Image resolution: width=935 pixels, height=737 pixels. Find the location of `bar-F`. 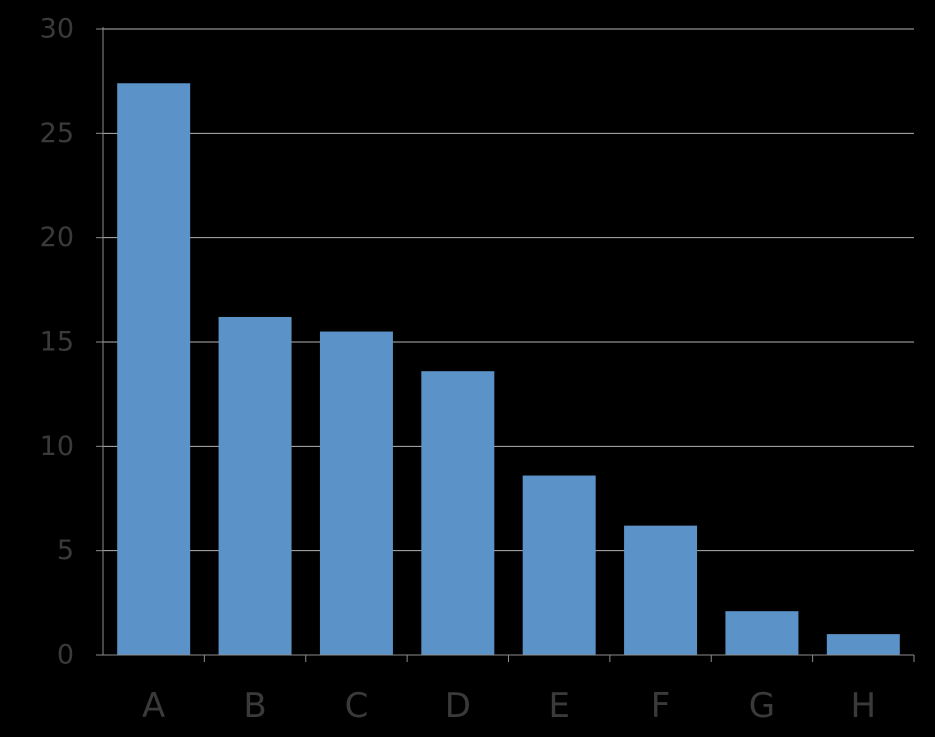

bar-F is located at coordinates (661, 590).